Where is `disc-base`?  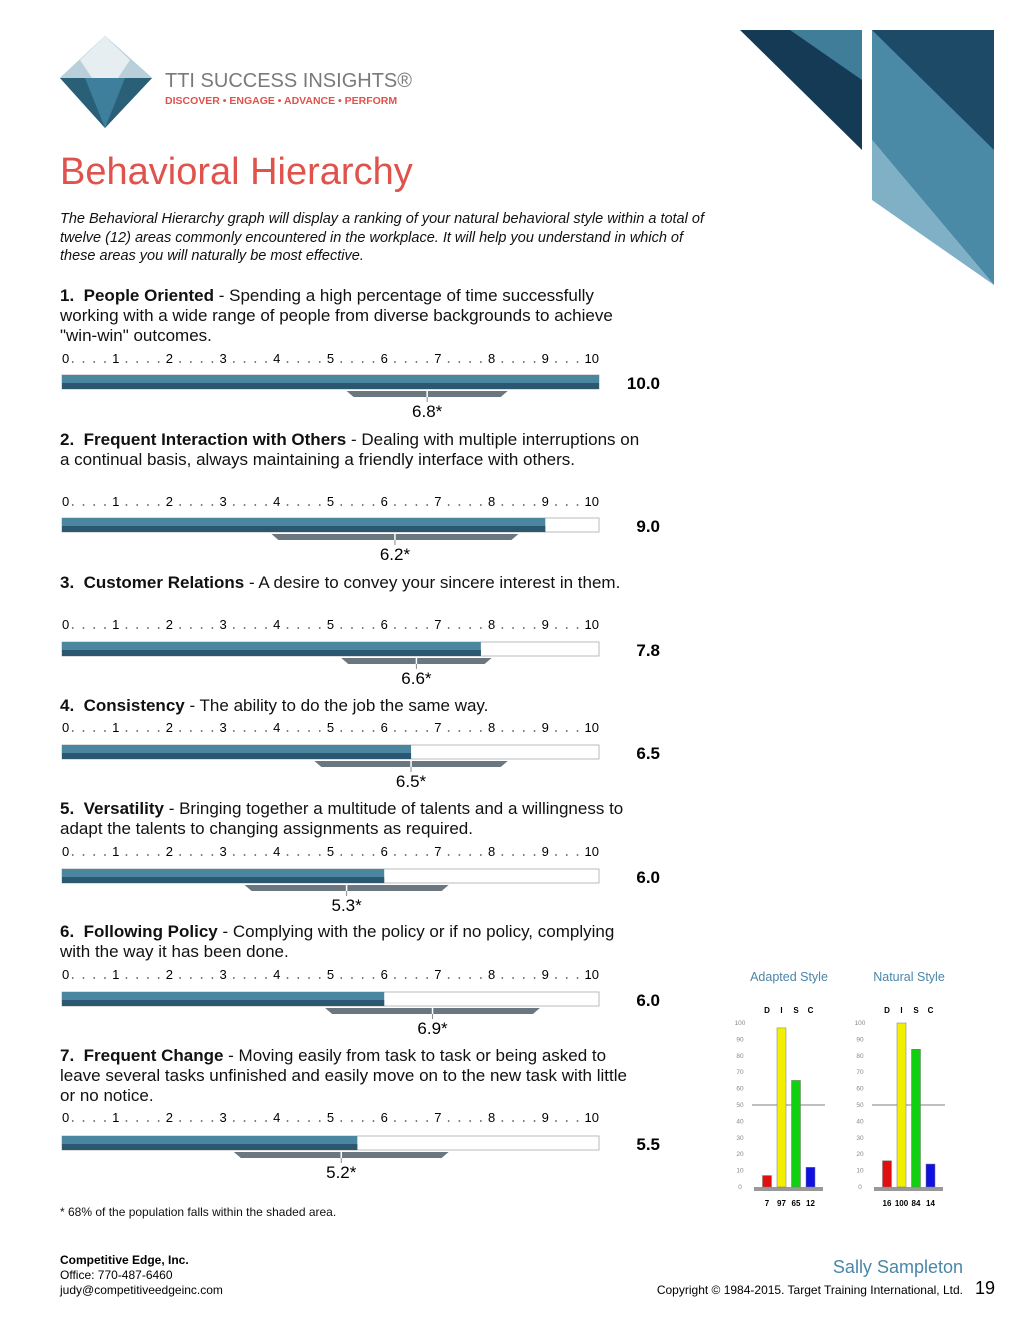
disc-base is located at coordinates (908, 1189).